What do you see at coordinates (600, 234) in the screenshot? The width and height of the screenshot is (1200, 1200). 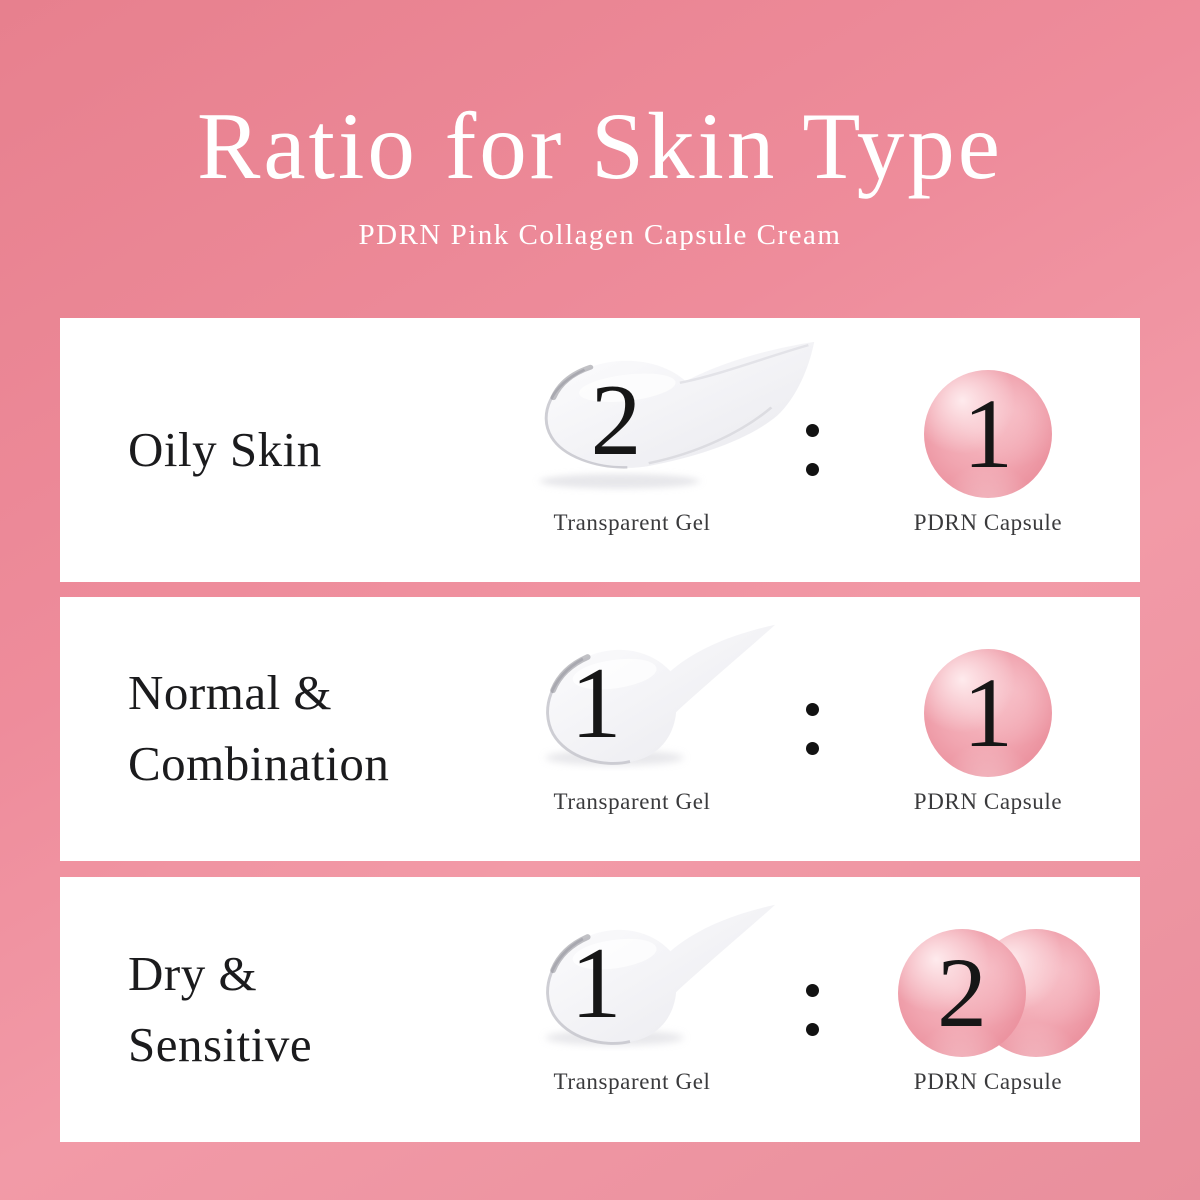 I see `page-subtitle: PDRN Pink Collagen Capsule Cream` at bounding box center [600, 234].